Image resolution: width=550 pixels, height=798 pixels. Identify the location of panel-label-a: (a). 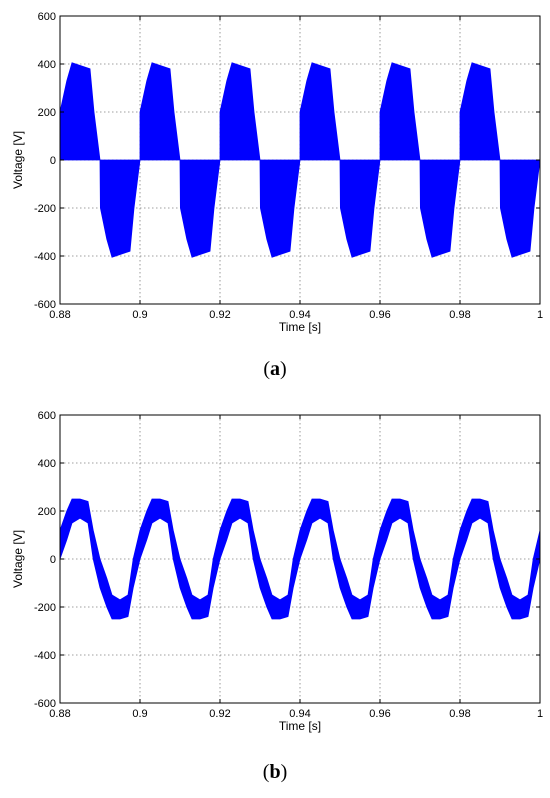
(275, 369).